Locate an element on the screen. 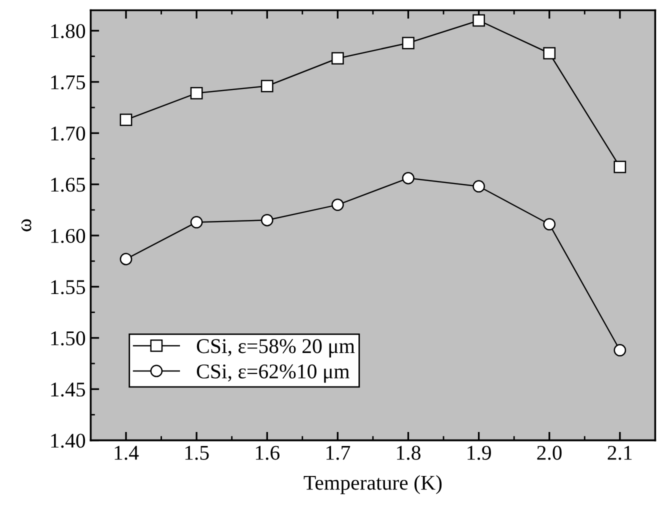 This screenshot has height=512, width=672. x-tick-label: 1.5 is located at coordinates (197, 453).